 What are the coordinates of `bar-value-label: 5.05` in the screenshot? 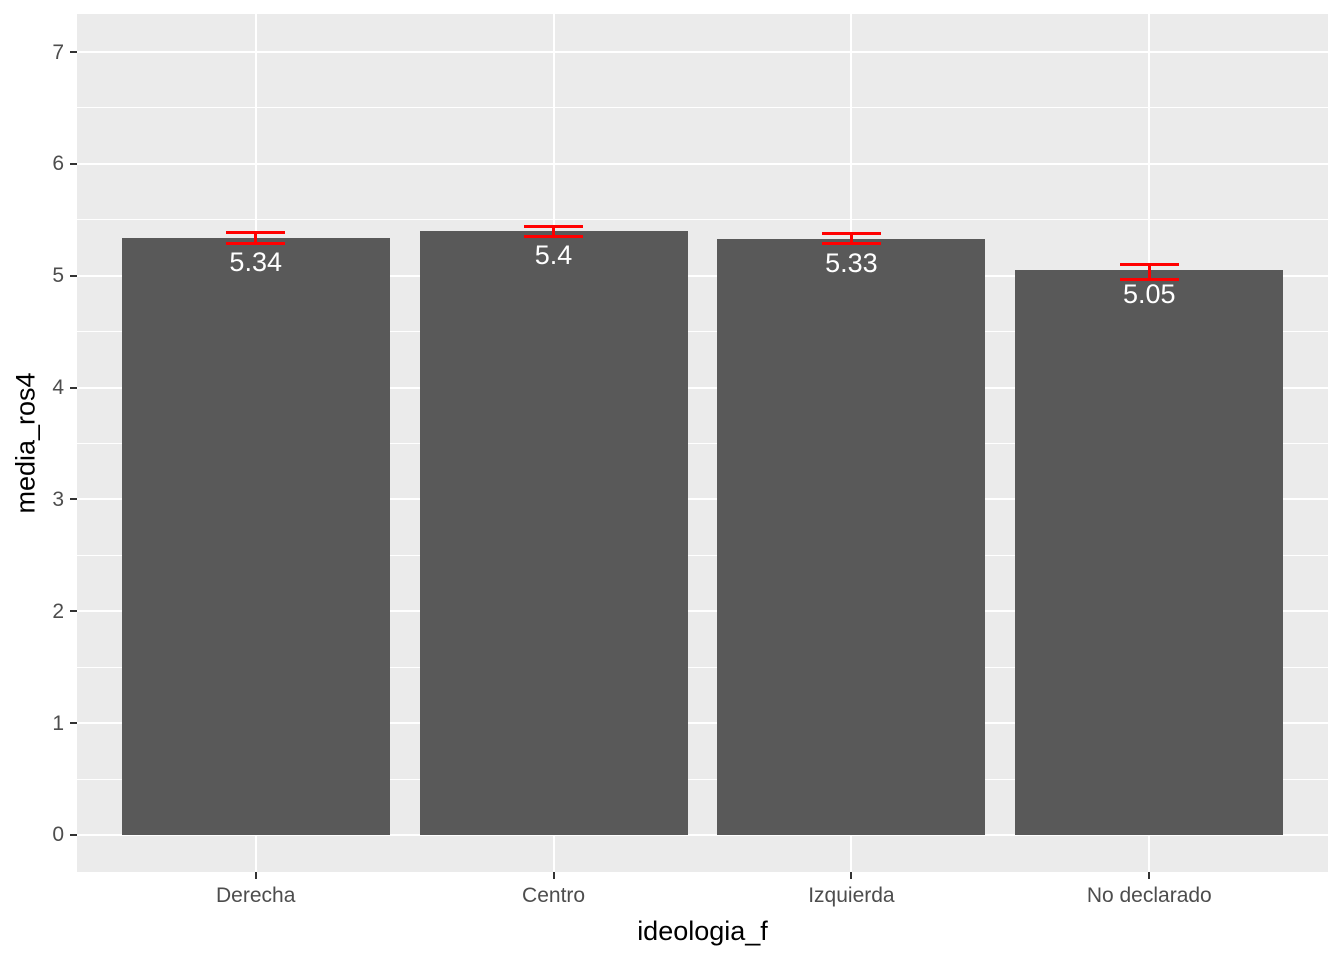 It's located at (1149, 294).